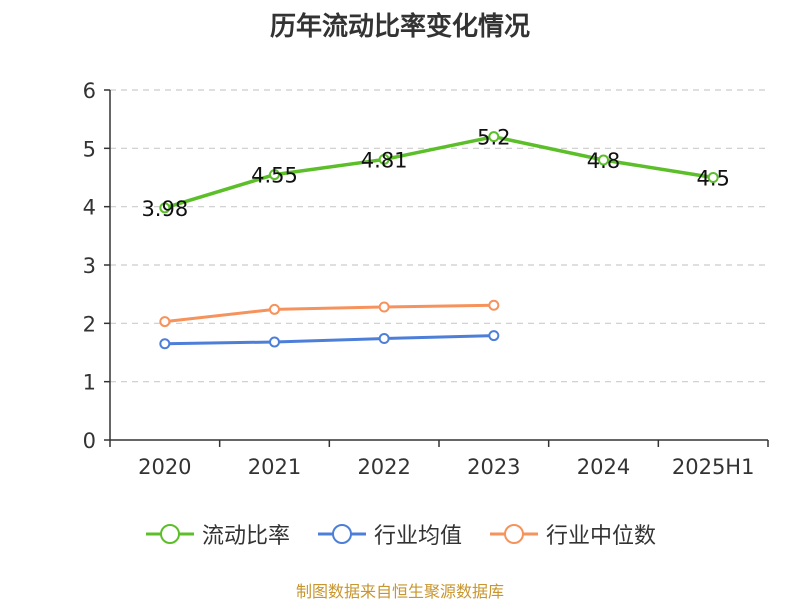 Image resolution: width=800 pixels, height=602 pixels. What do you see at coordinates (383, 467) in the screenshot?
I see `x-tick-label: 2022` at bounding box center [383, 467].